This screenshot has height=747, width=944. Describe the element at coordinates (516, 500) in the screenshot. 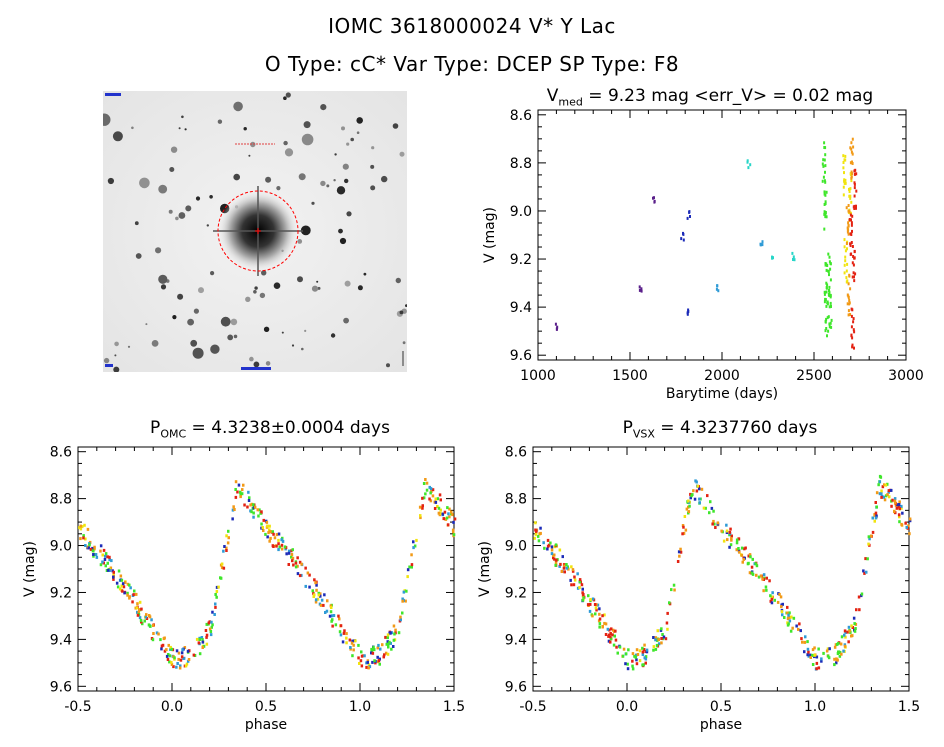

I see `y-tick-label: 8.8` at that location.